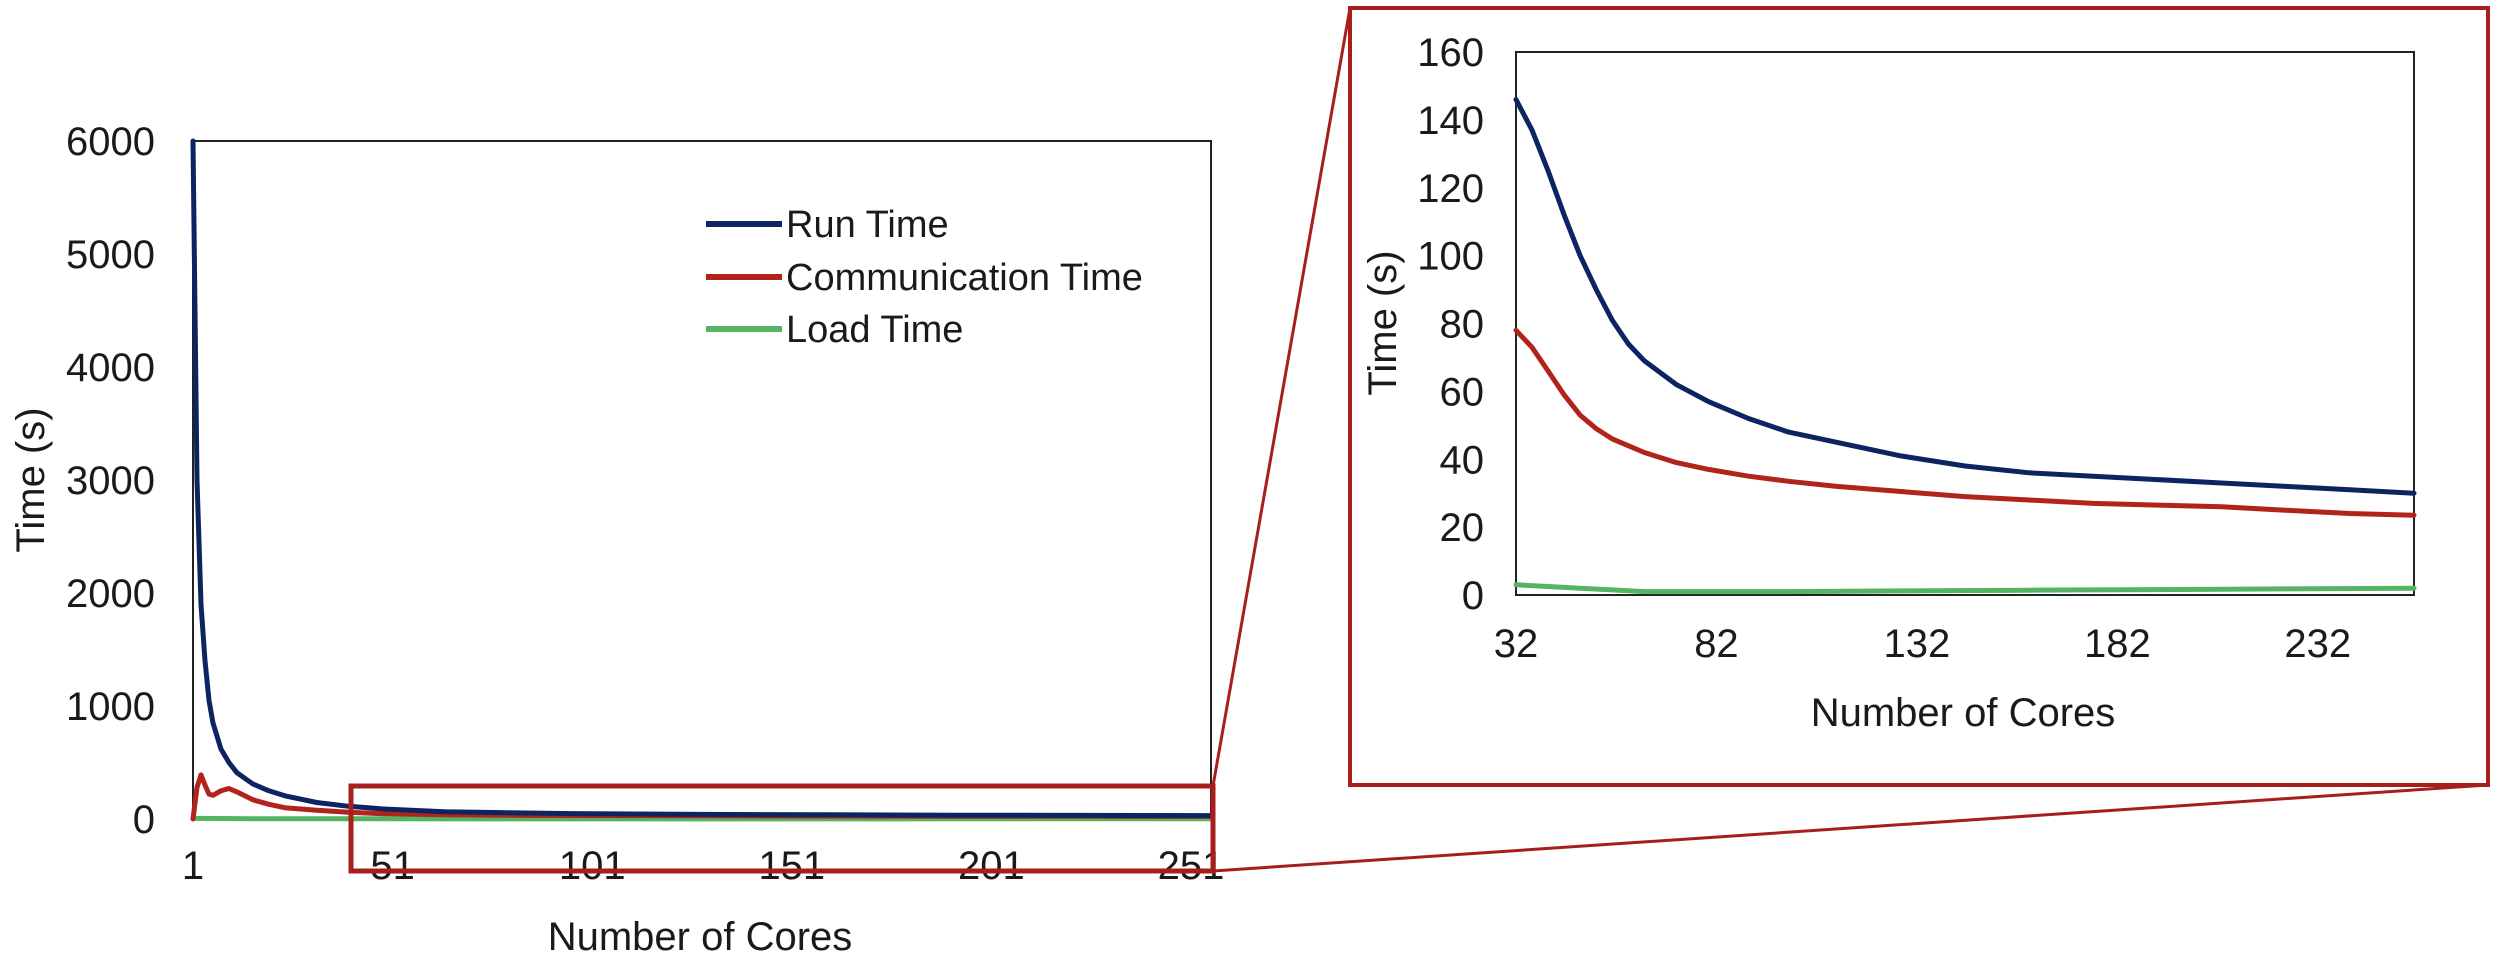  Describe the element at coordinates (1383, 322) in the screenshot. I see `zoom-y-axis-title: Time (s)` at that location.